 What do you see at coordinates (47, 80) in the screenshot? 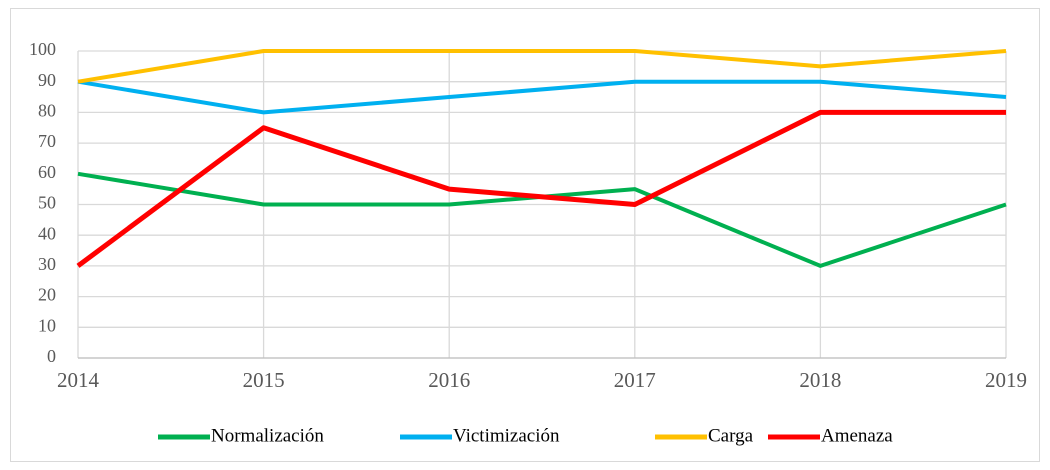
I see `y-tick-label: 90` at bounding box center [47, 80].